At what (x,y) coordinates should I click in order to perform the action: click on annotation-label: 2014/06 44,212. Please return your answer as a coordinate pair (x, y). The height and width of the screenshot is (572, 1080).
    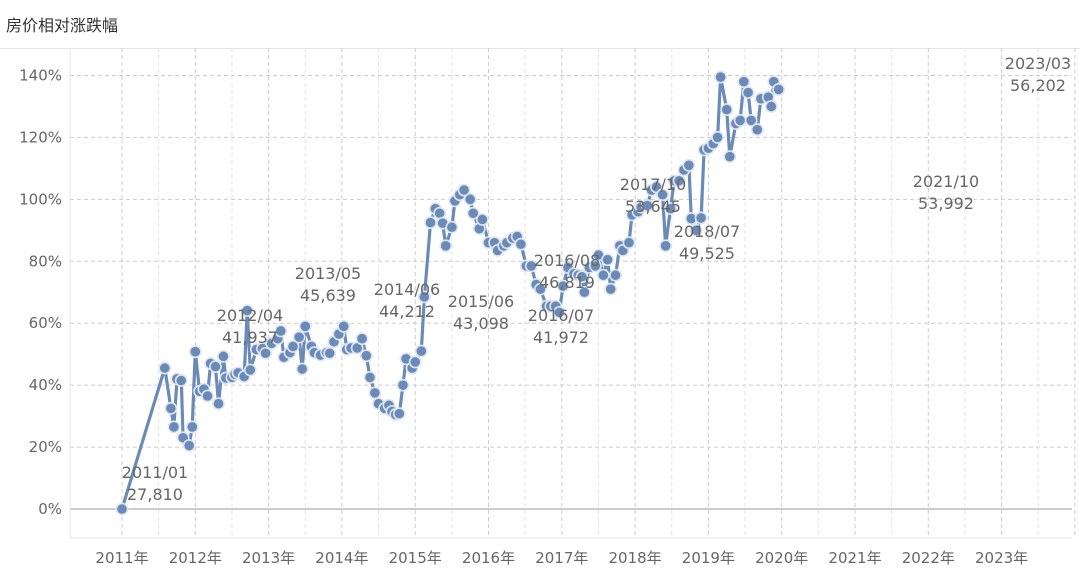
    Looking at the image, I should click on (407, 300).